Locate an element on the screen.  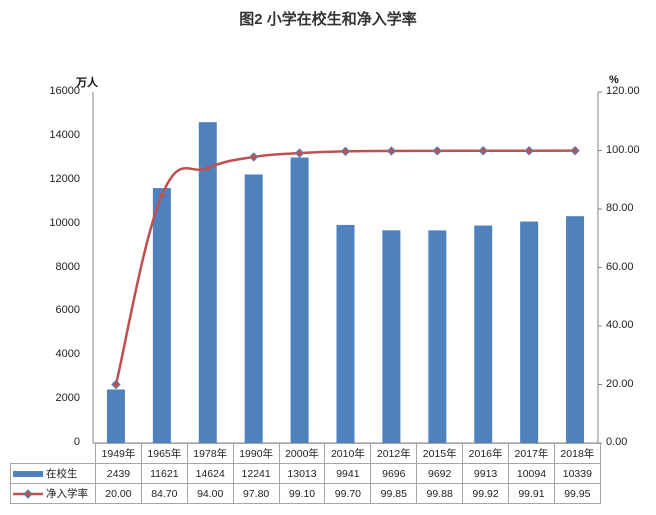
category-cell: 2015年 is located at coordinates (440, 453).